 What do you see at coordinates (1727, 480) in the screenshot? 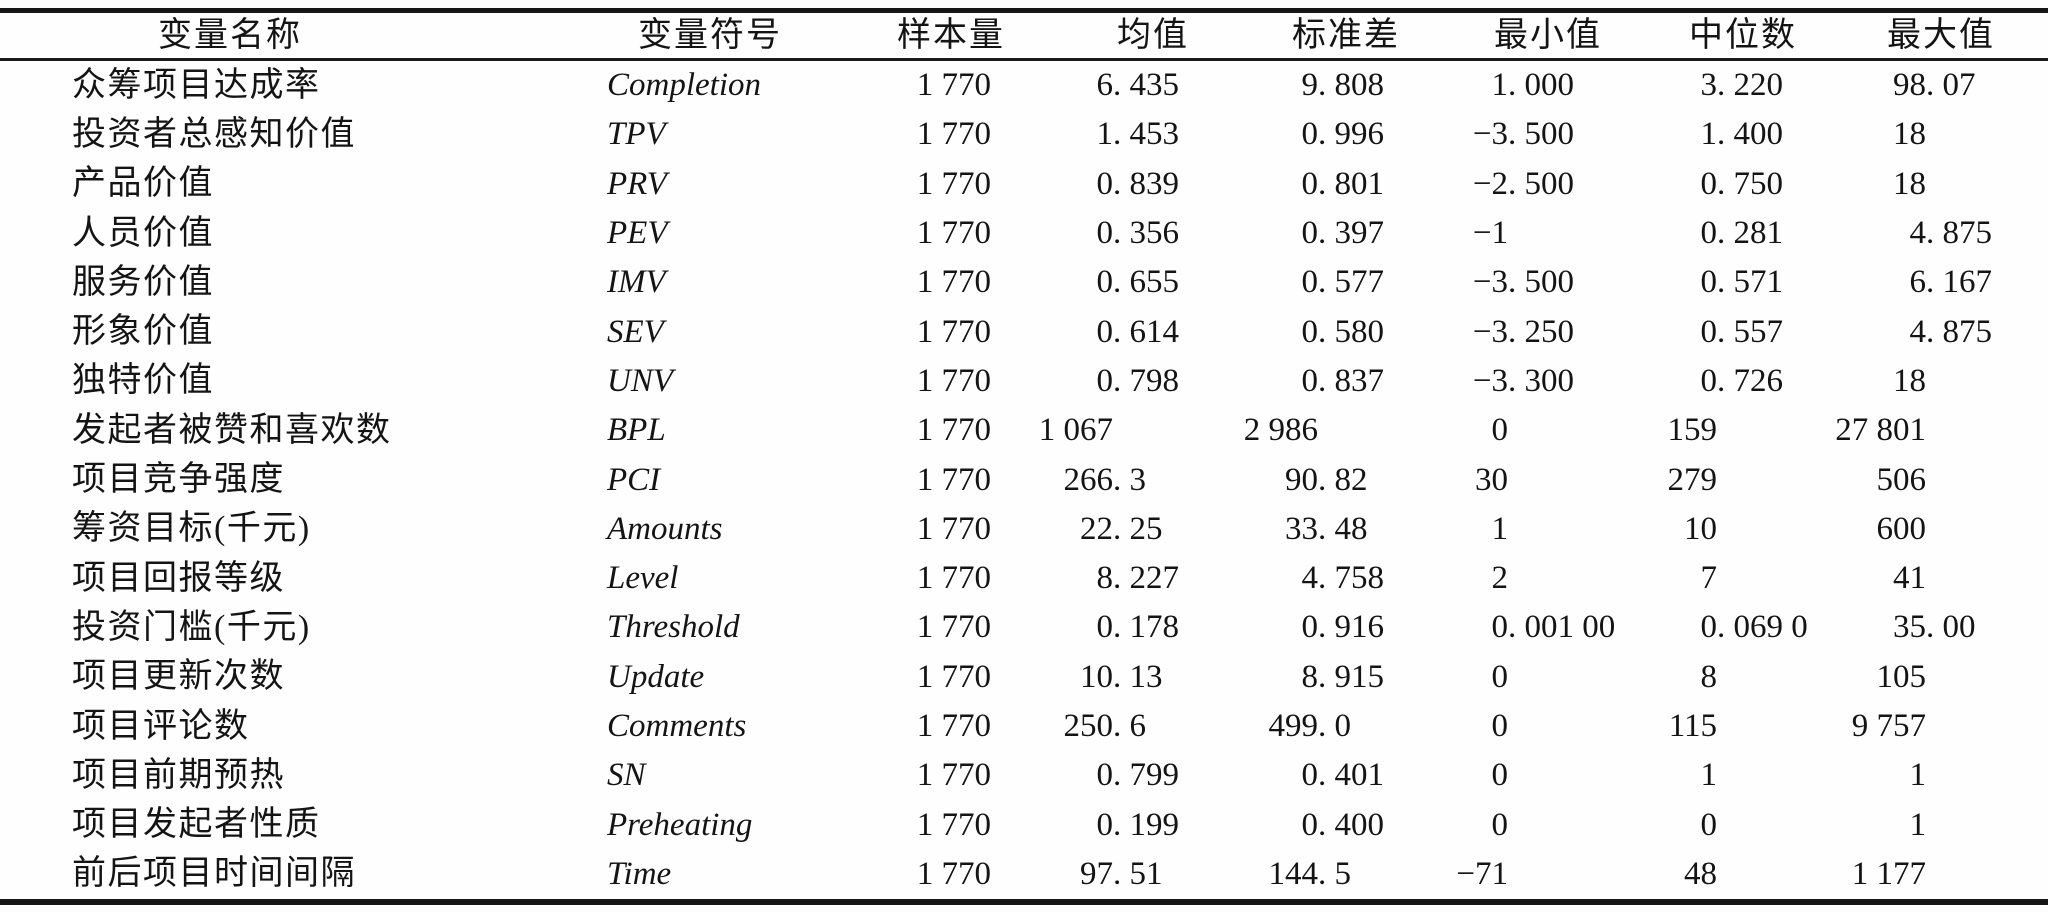
I see `cell-median: 279` at bounding box center [1727, 480].